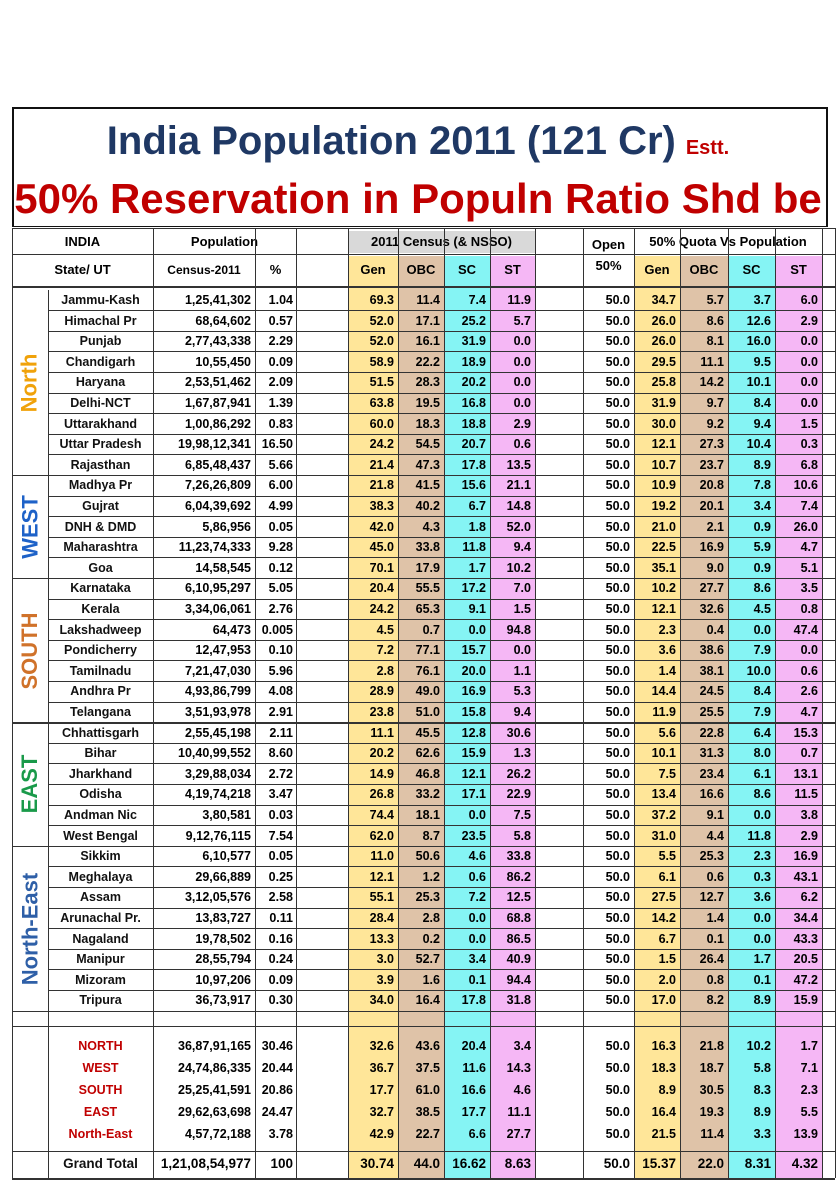  I want to click on state-row-qobc: 38.1, so click(704, 671).